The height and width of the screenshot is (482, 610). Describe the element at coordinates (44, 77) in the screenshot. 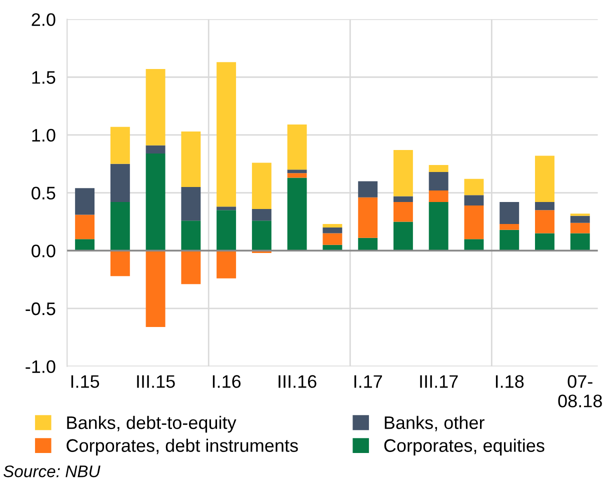

I see `y-tick-label: 1.5` at that location.